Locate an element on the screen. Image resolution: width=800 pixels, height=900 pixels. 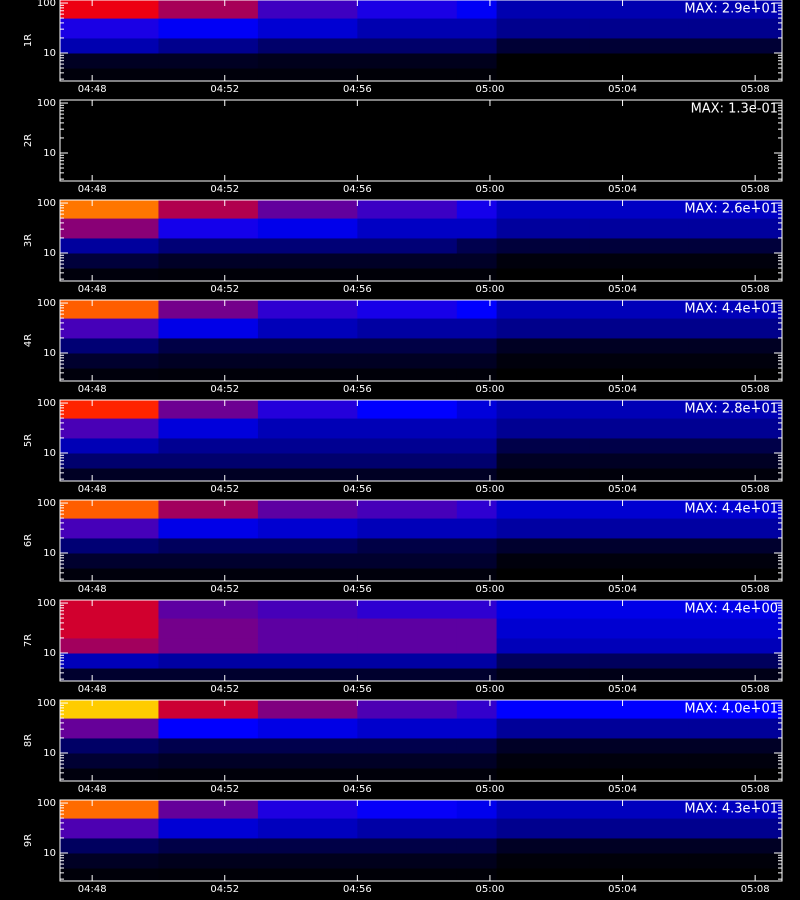
x-tick-label: 04:56 is located at coordinates (357, 189).